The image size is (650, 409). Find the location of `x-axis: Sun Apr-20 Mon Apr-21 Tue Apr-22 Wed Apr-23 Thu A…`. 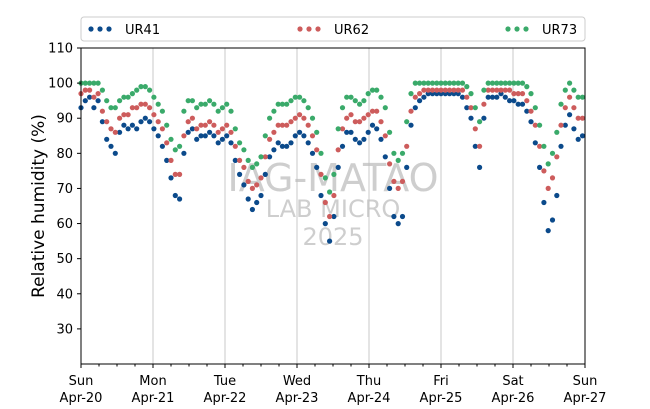

x-axis: Sun Apr-20 Mon Apr-21 Tue Apr-22 Wed Apr-23 Thu A… is located at coordinates (333, 385).